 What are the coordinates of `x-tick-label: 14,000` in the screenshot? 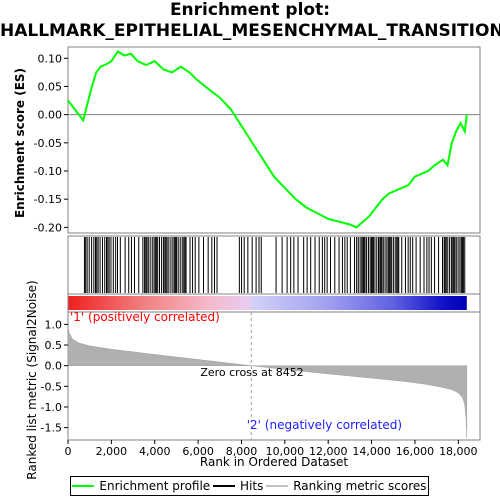 It's located at (371, 451).